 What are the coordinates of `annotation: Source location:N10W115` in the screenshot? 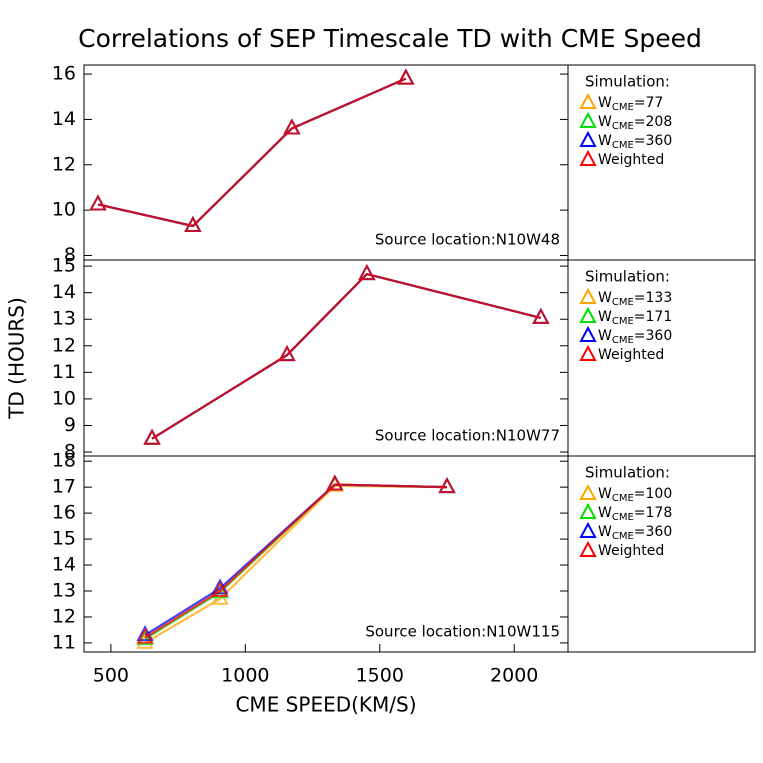 It's located at (462, 632).